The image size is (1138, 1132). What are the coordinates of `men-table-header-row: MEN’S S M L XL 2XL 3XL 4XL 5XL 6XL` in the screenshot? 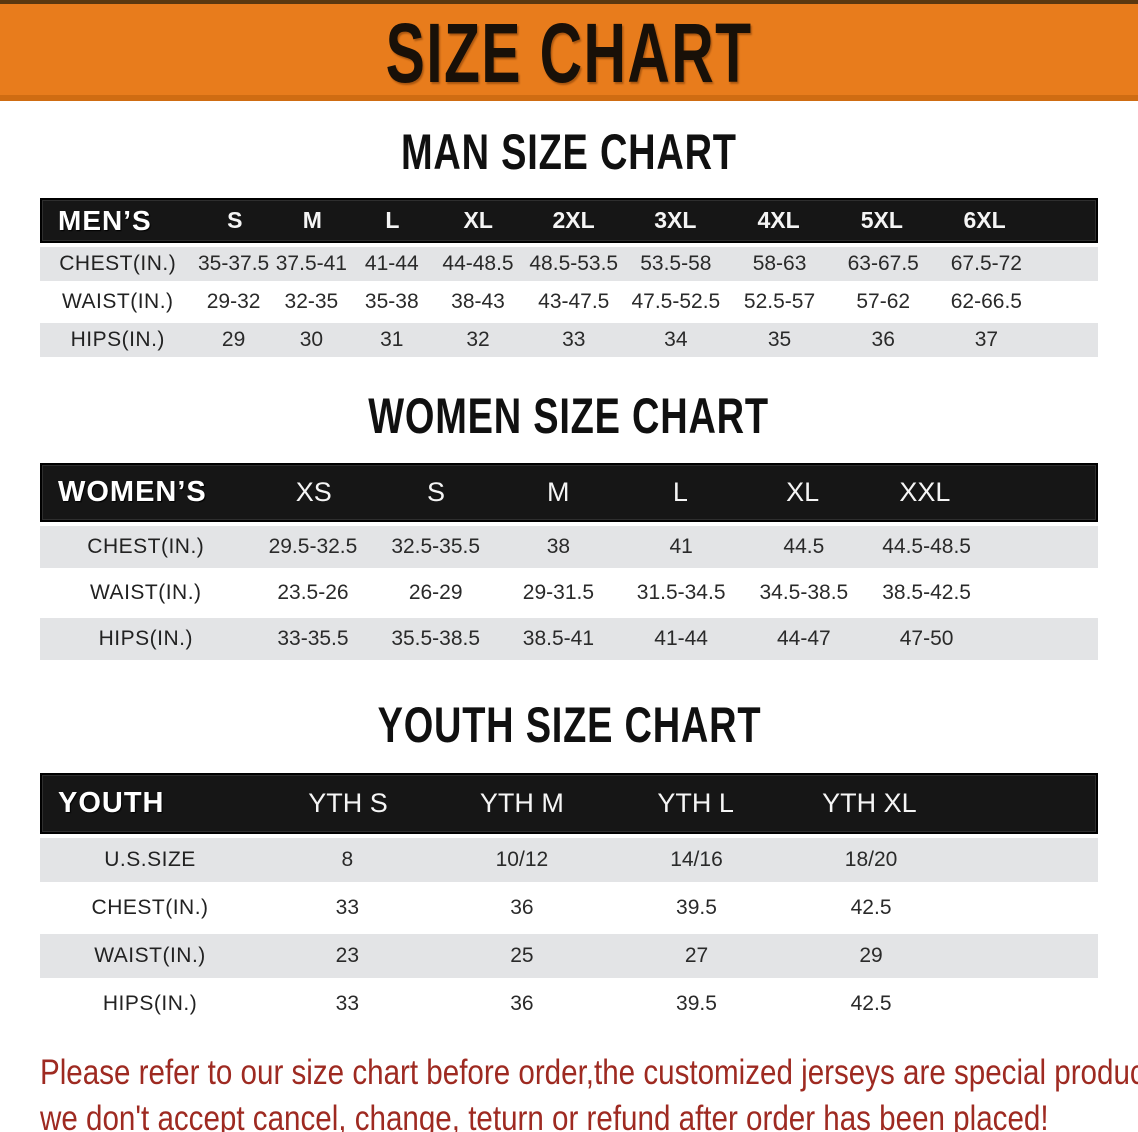 It's located at (569, 220).